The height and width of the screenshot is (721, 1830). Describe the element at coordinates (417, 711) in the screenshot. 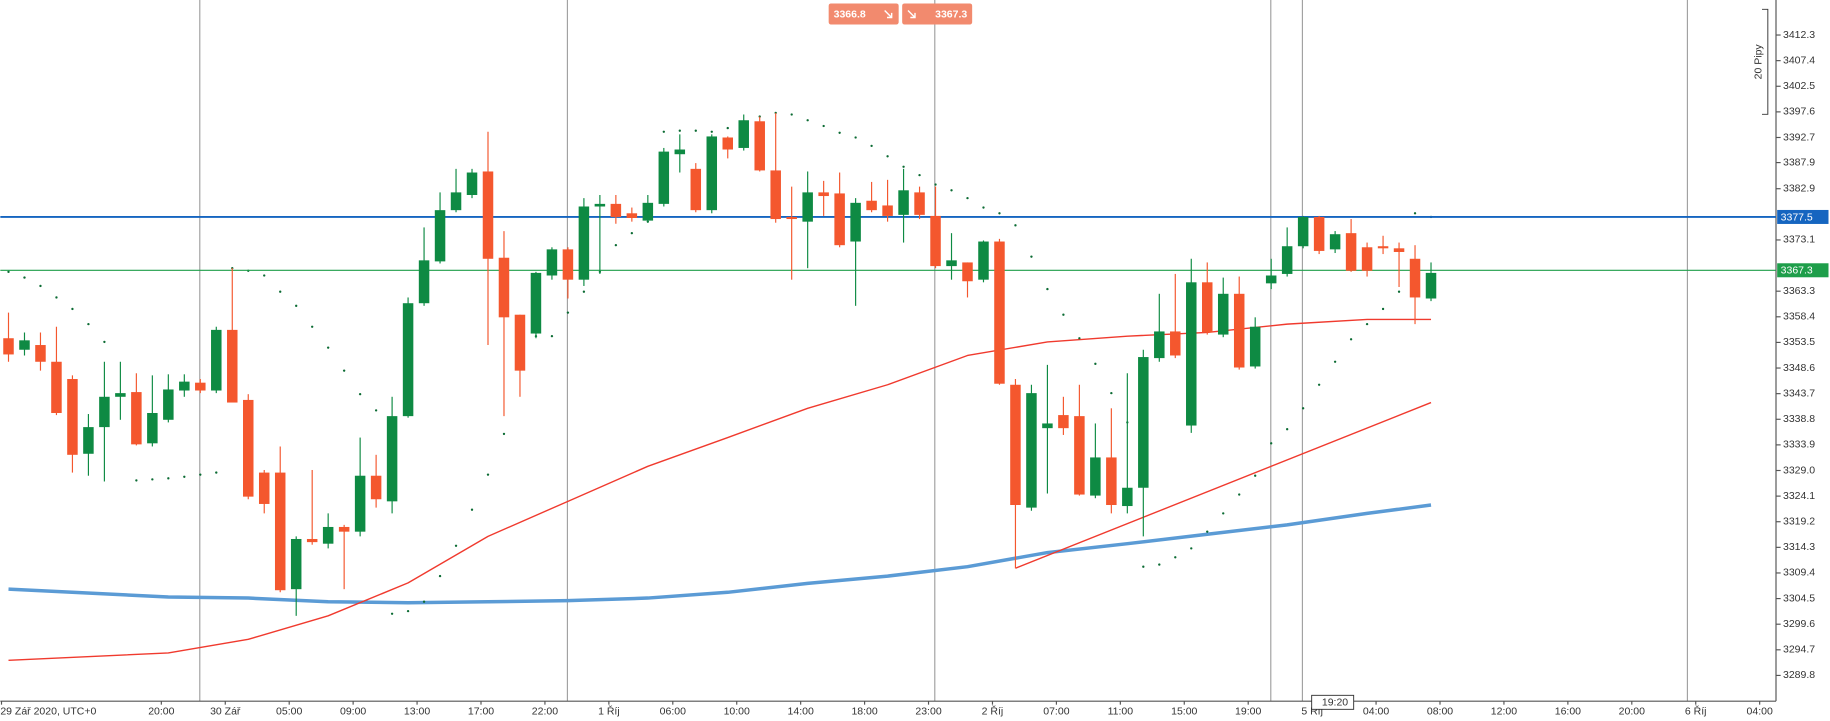

I see `x-tick-label: 13:00` at that location.